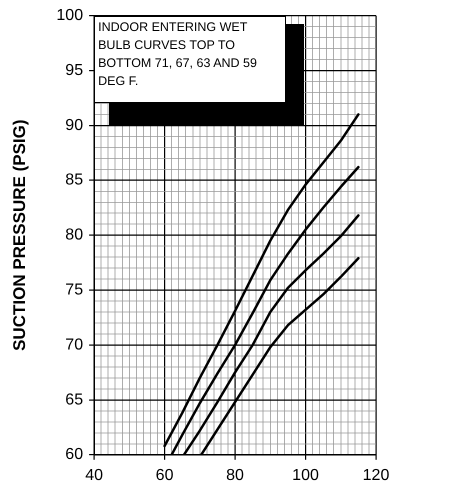 The height and width of the screenshot is (497, 456). What do you see at coordinates (165, 475) in the screenshot?
I see `x-tick-label: 60` at bounding box center [165, 475].